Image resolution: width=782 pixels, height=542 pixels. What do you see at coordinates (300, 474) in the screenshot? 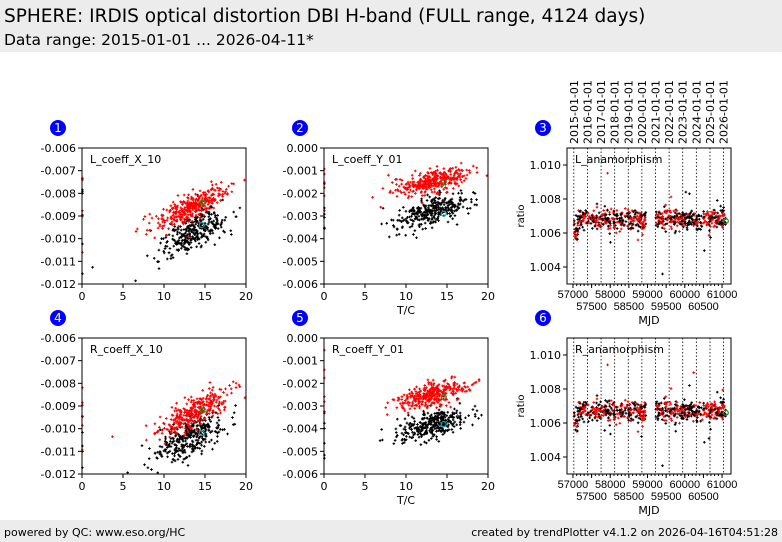
I see `y-tick-label: -0.006` at bounding box center [300, 474].